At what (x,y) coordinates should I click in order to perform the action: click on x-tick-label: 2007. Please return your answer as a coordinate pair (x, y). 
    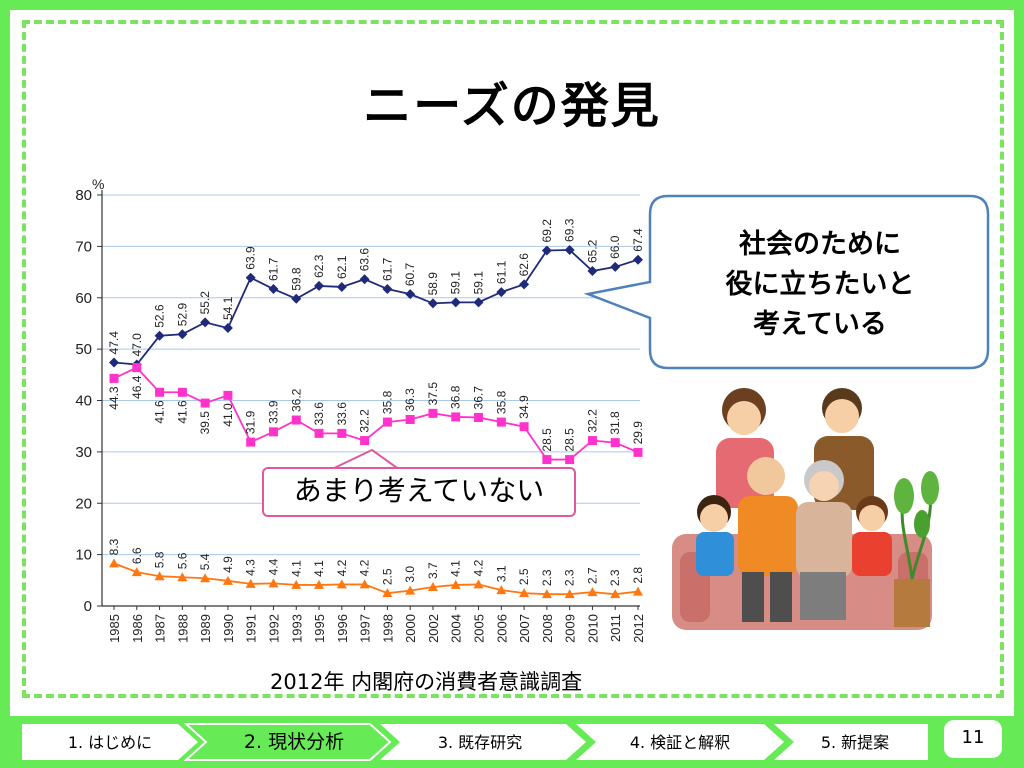
    Looking at the image, I should click on (524, 628).